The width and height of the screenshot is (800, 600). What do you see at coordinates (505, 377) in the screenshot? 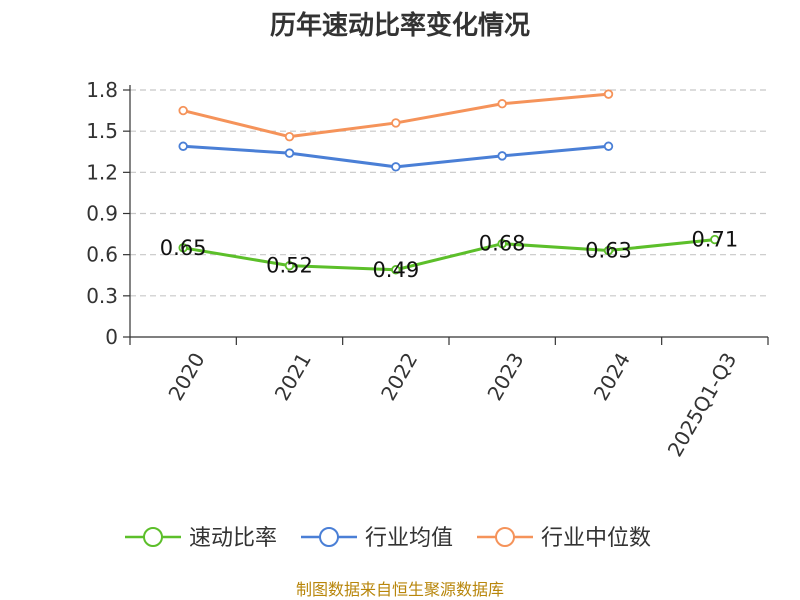
I see `x-tick-label: 2023` at bounding box center [505, 377].